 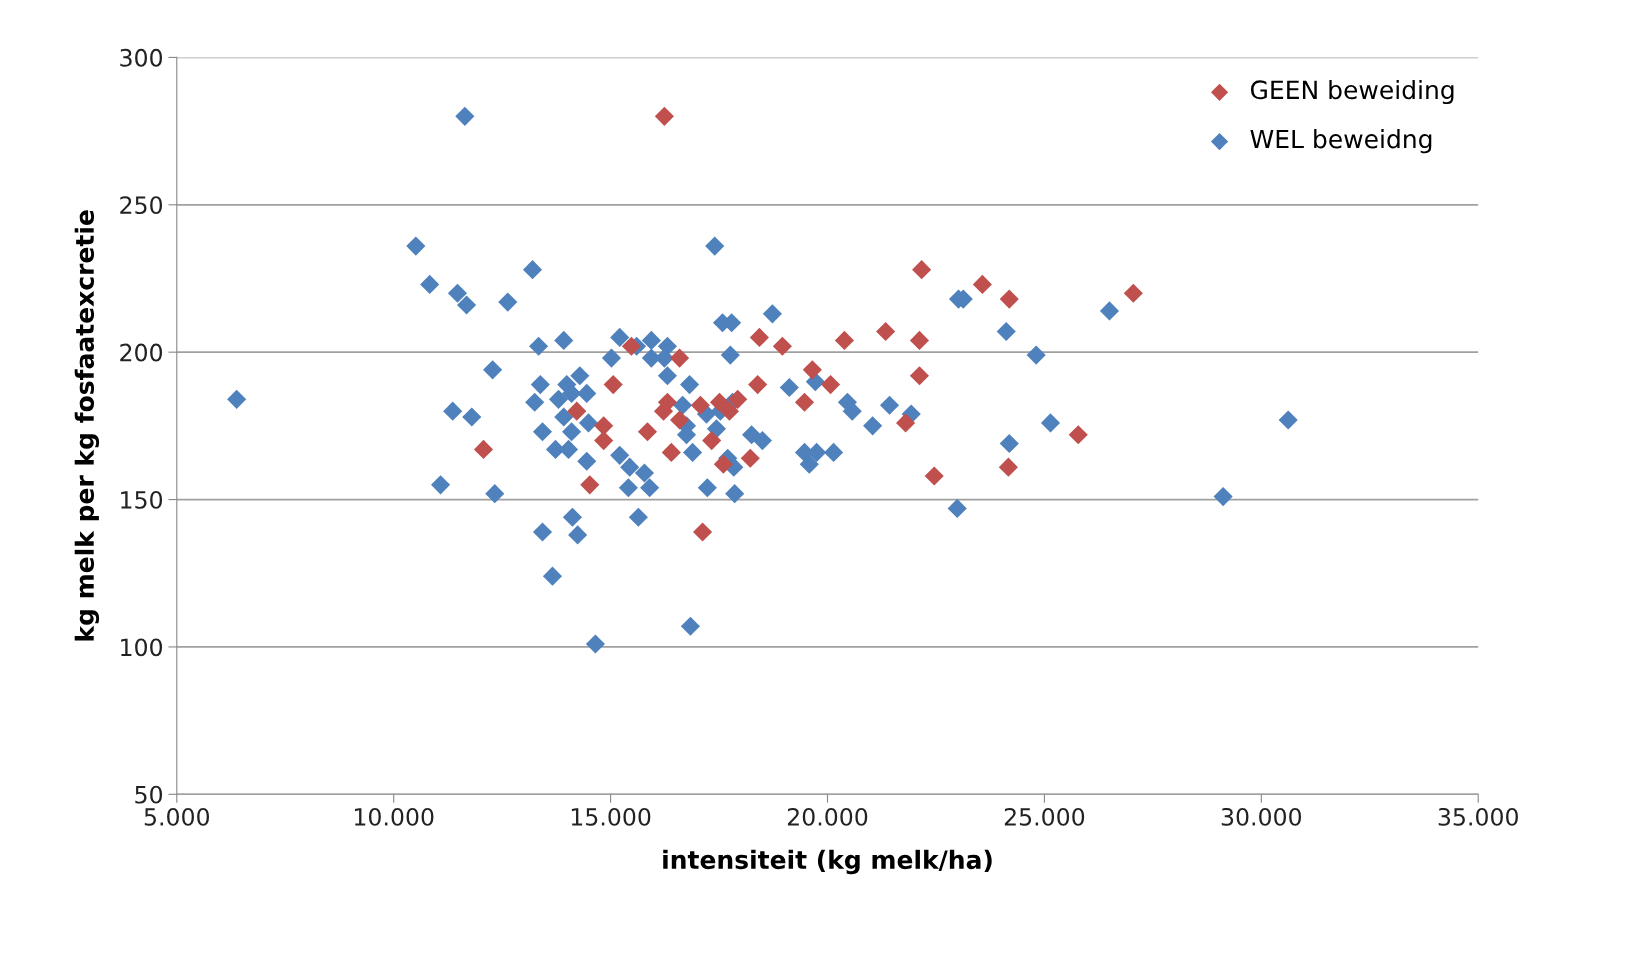 I want to click on x-tick-label: 30.000, so click(x=1261, y=816).